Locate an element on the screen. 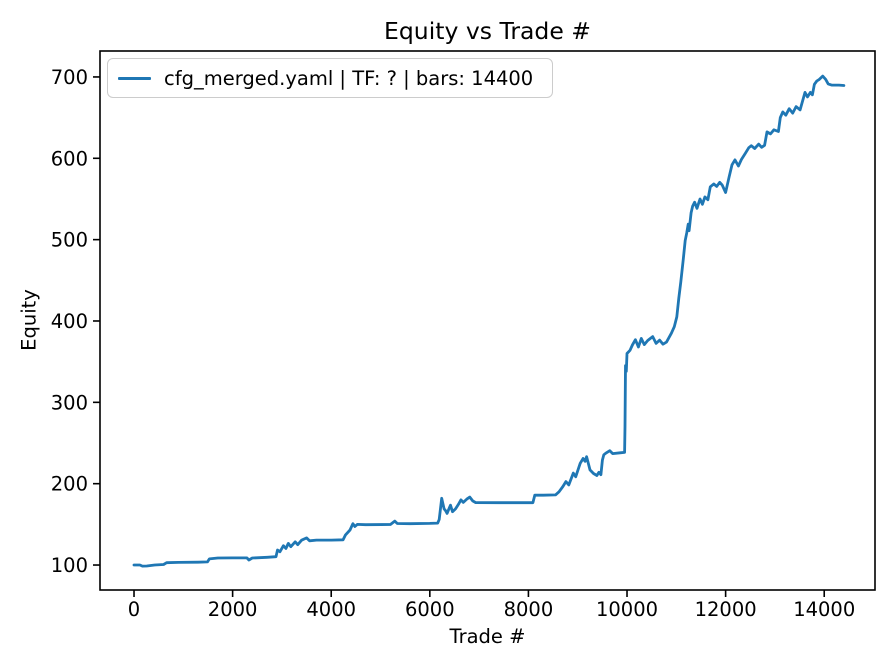  y-tick-label: 300 is located at coordinates (69, 402).